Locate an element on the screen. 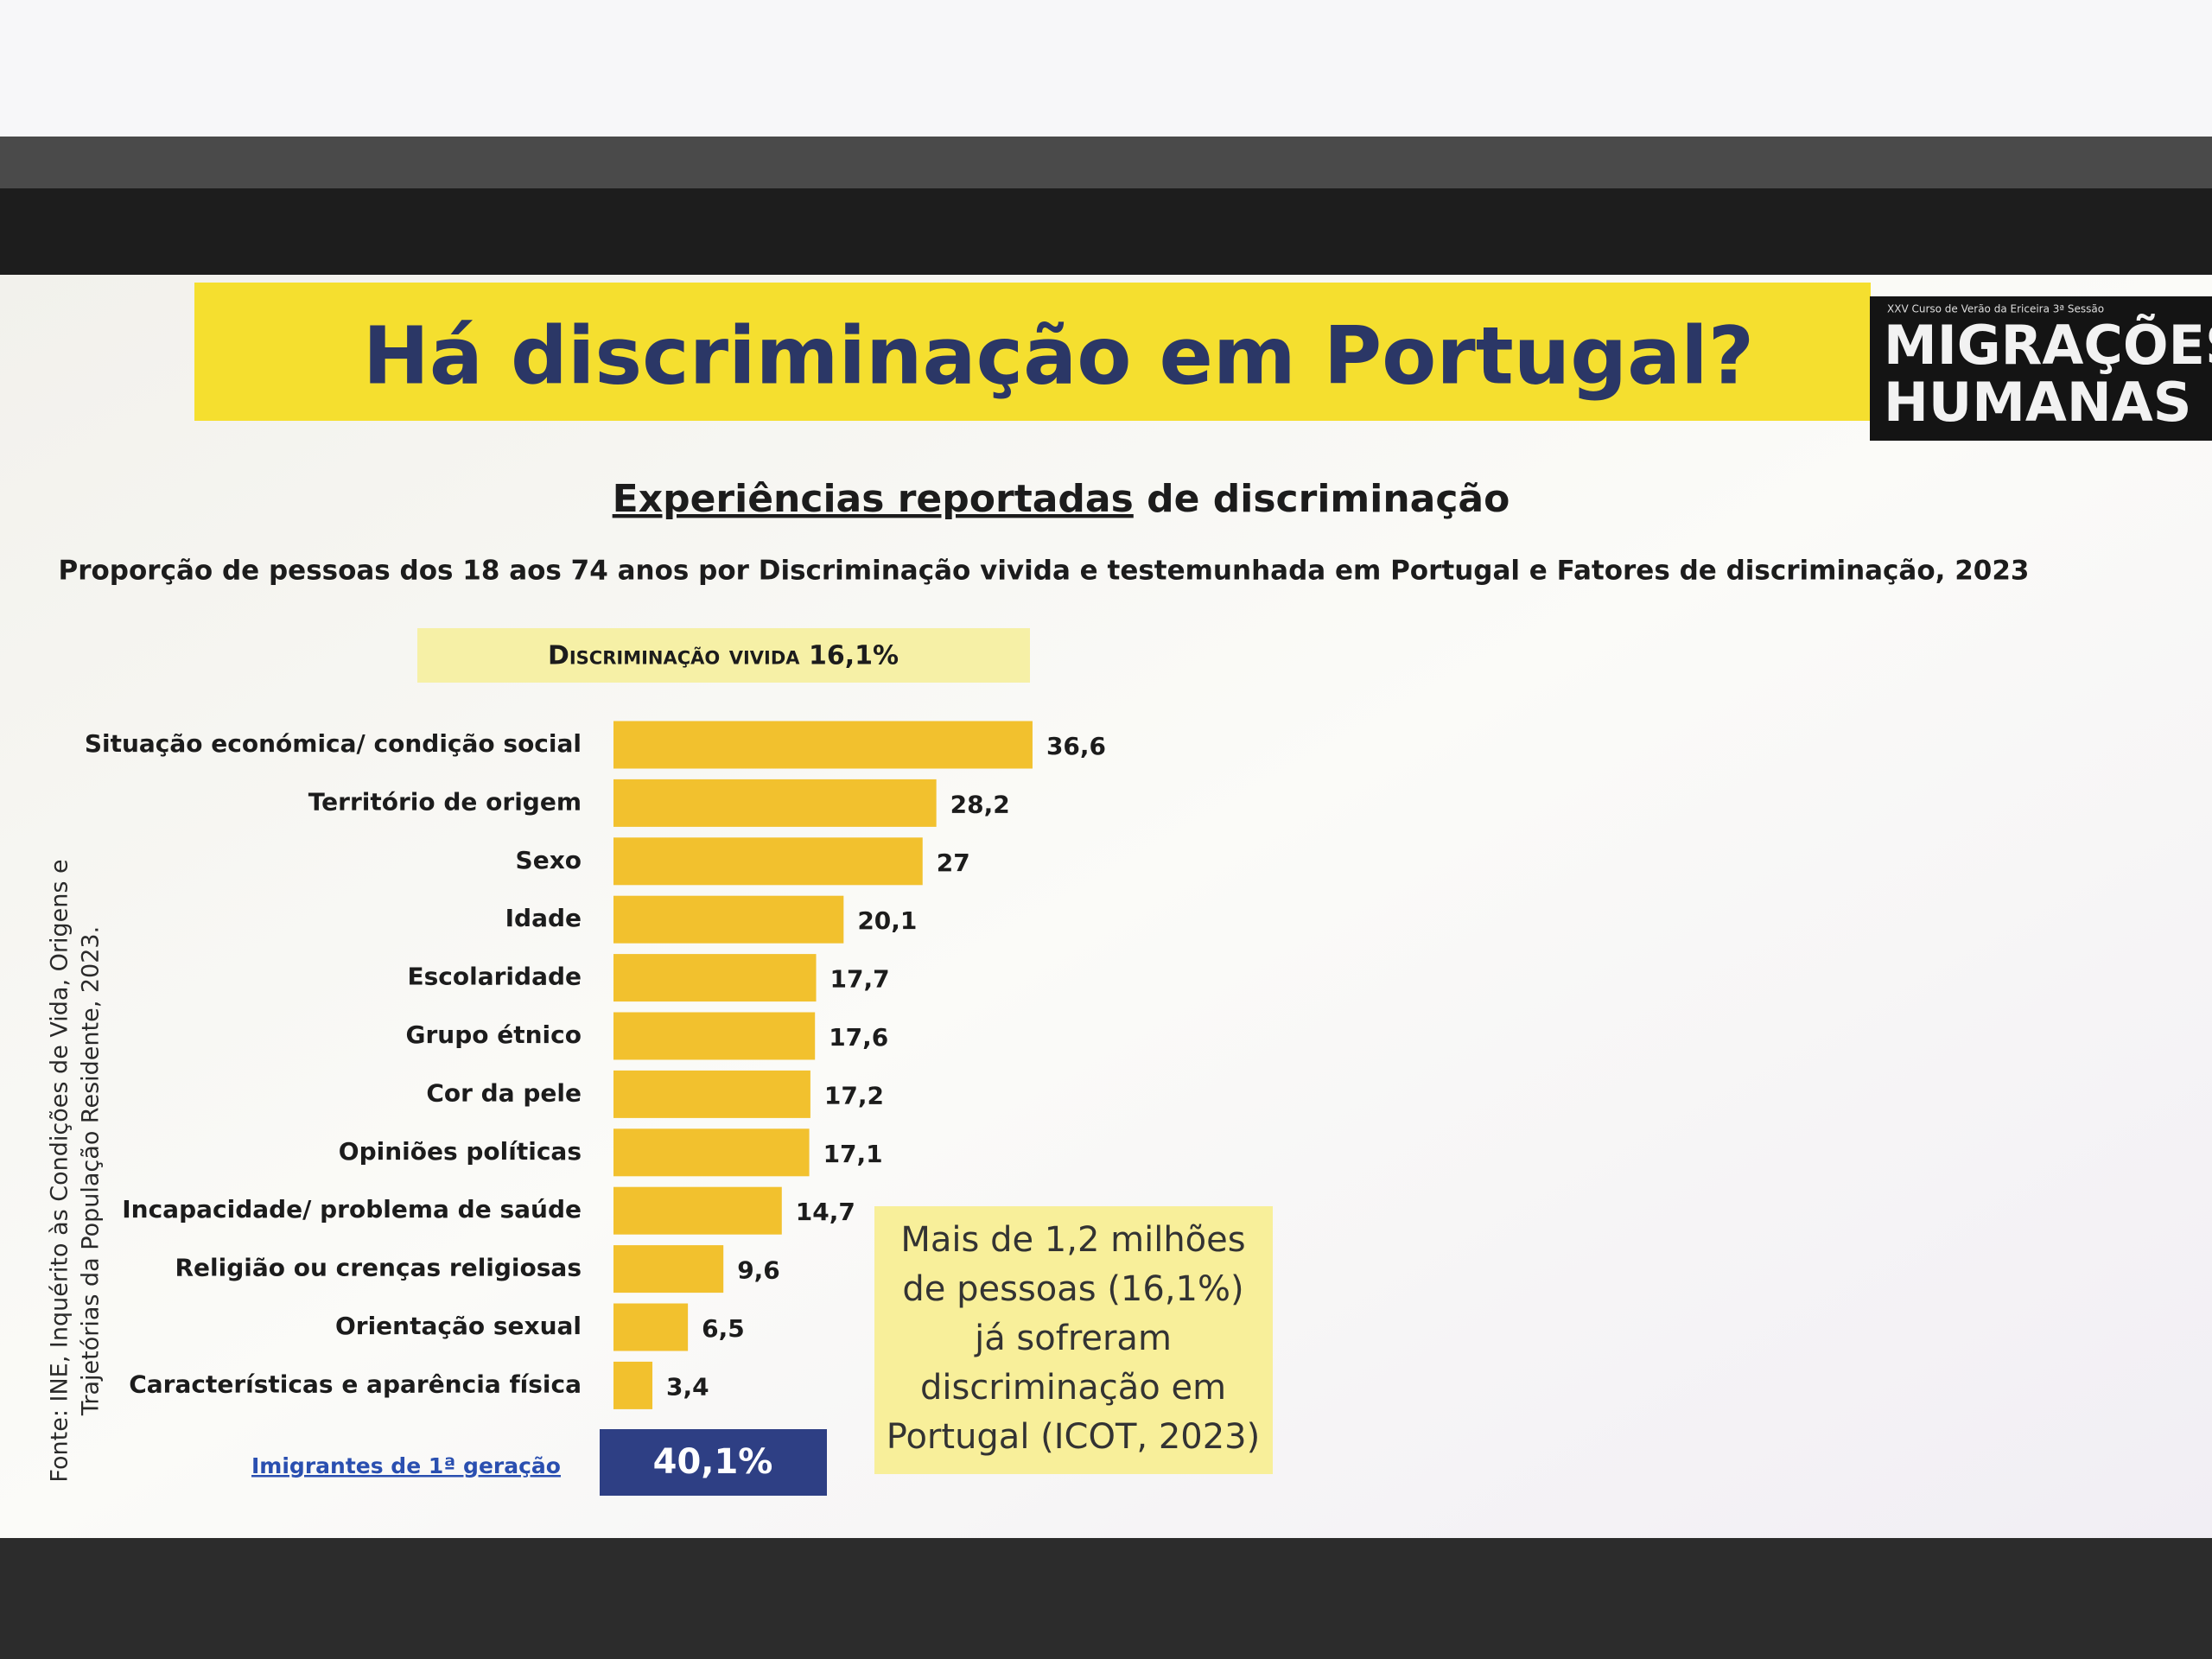  category-label: Grupo étnico is located at coordinates (494, 1034).